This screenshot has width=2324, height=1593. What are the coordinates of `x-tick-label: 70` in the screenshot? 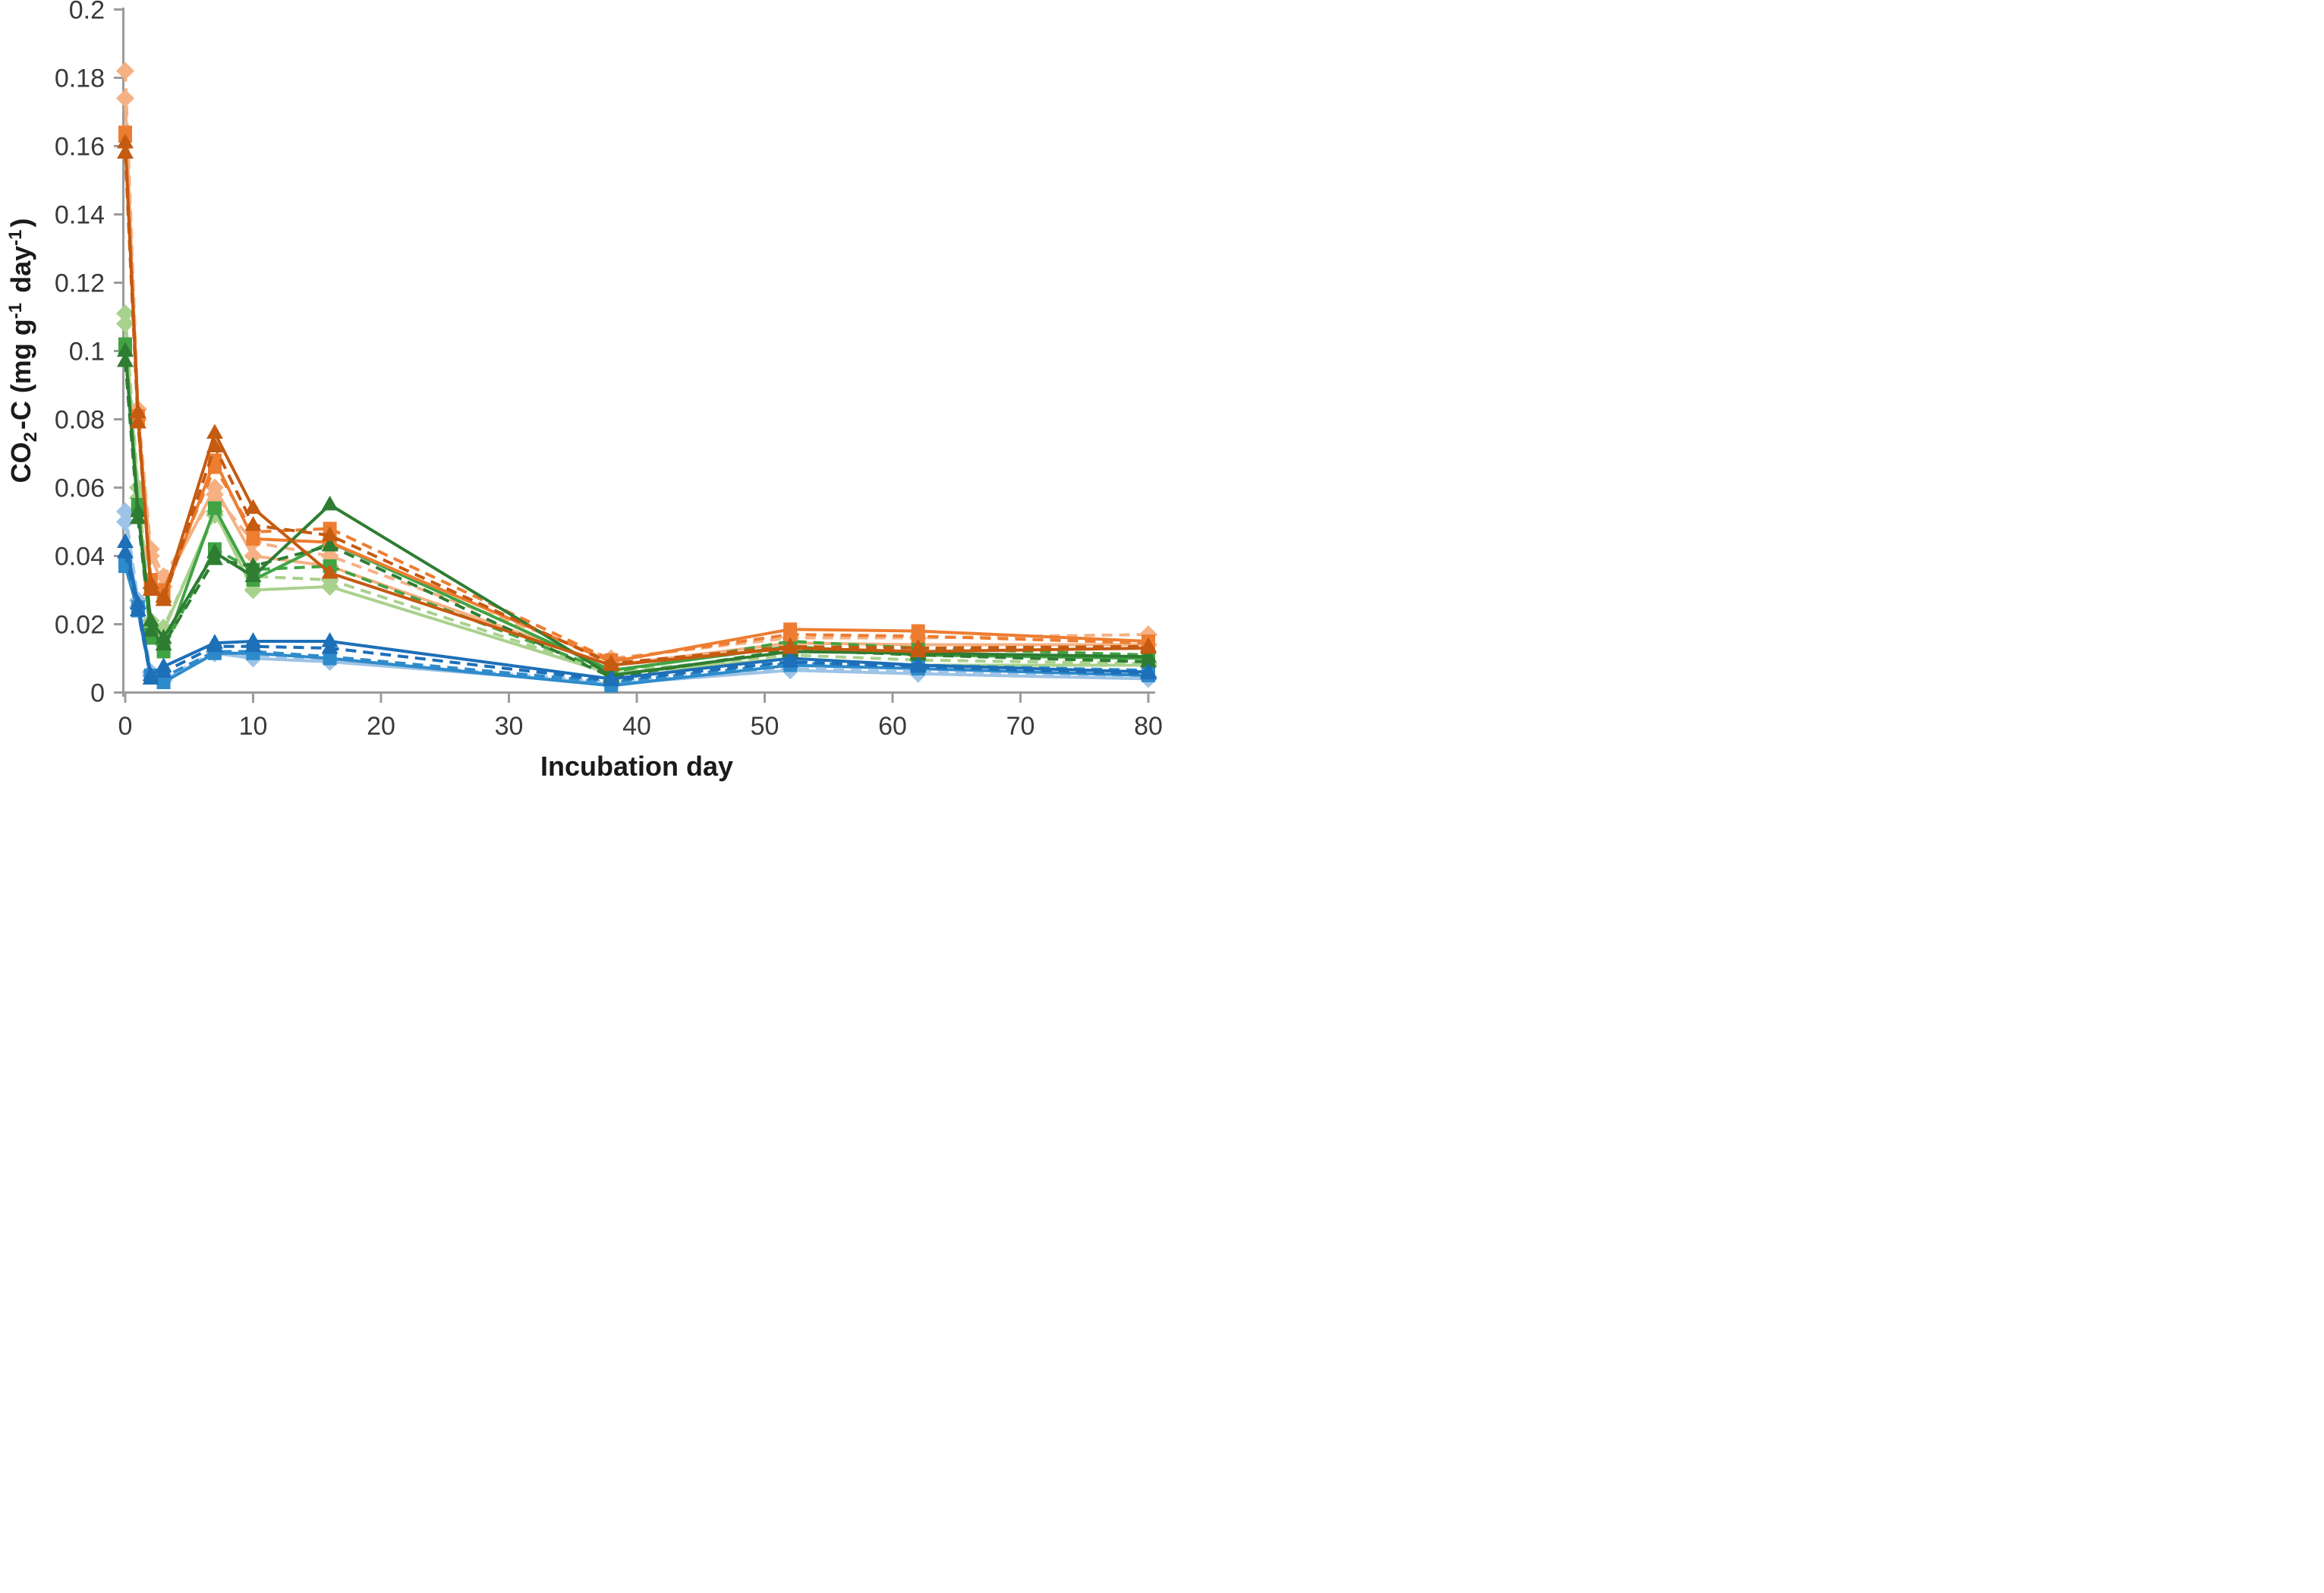 It's located at (1021, 726).